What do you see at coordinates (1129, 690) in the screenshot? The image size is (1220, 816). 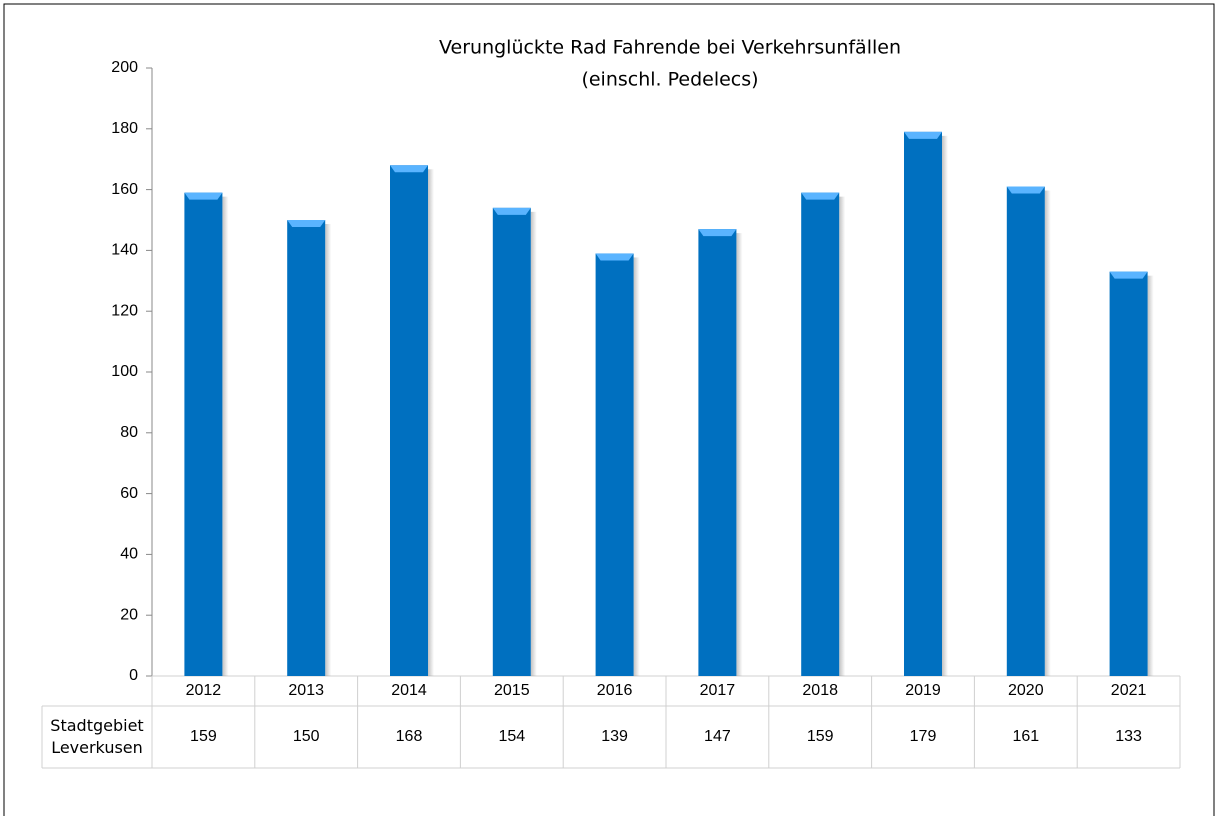 I see `x-tick-label: 2021` at bounding box center [1129, 690].